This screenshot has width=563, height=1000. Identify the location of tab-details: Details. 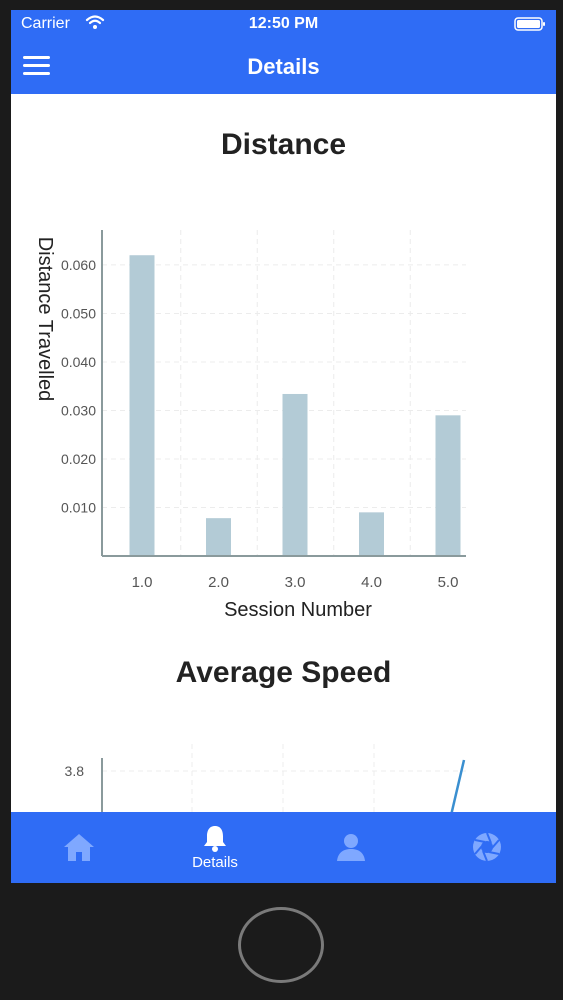
(215, 847).